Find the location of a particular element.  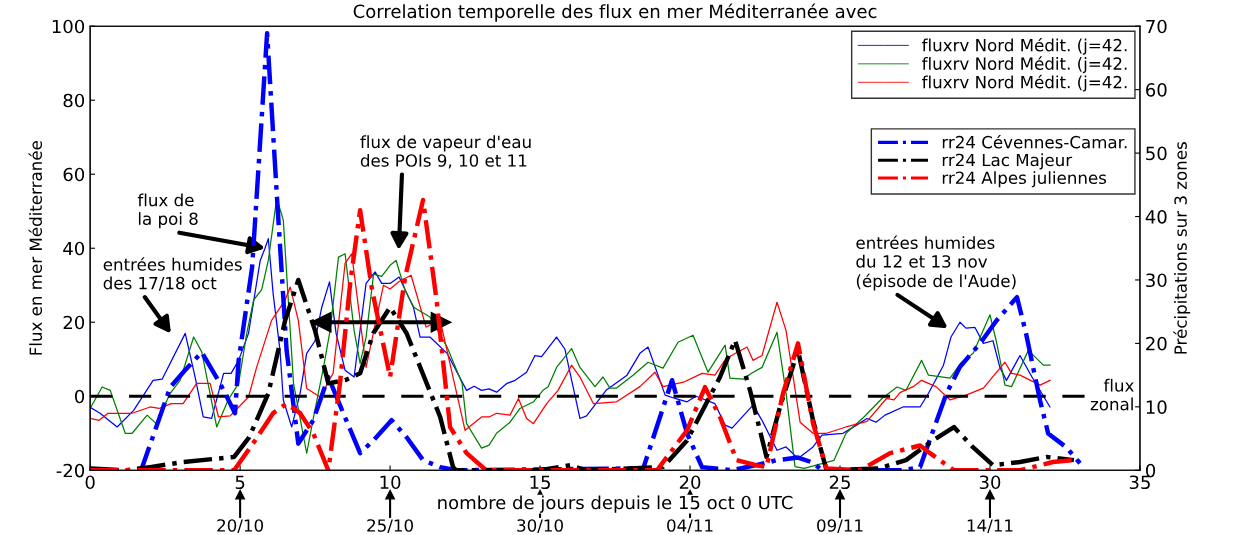

ref-line-label: flux zonal is located at coordinates (1112, 394).